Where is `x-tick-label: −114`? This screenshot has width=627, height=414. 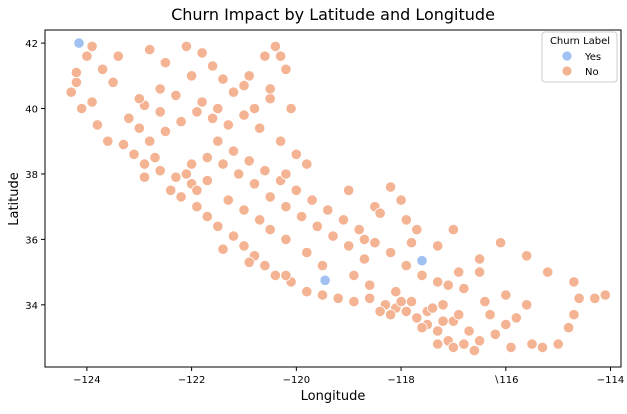
x-tick-label: −114 is located at coordinates (610, 380).